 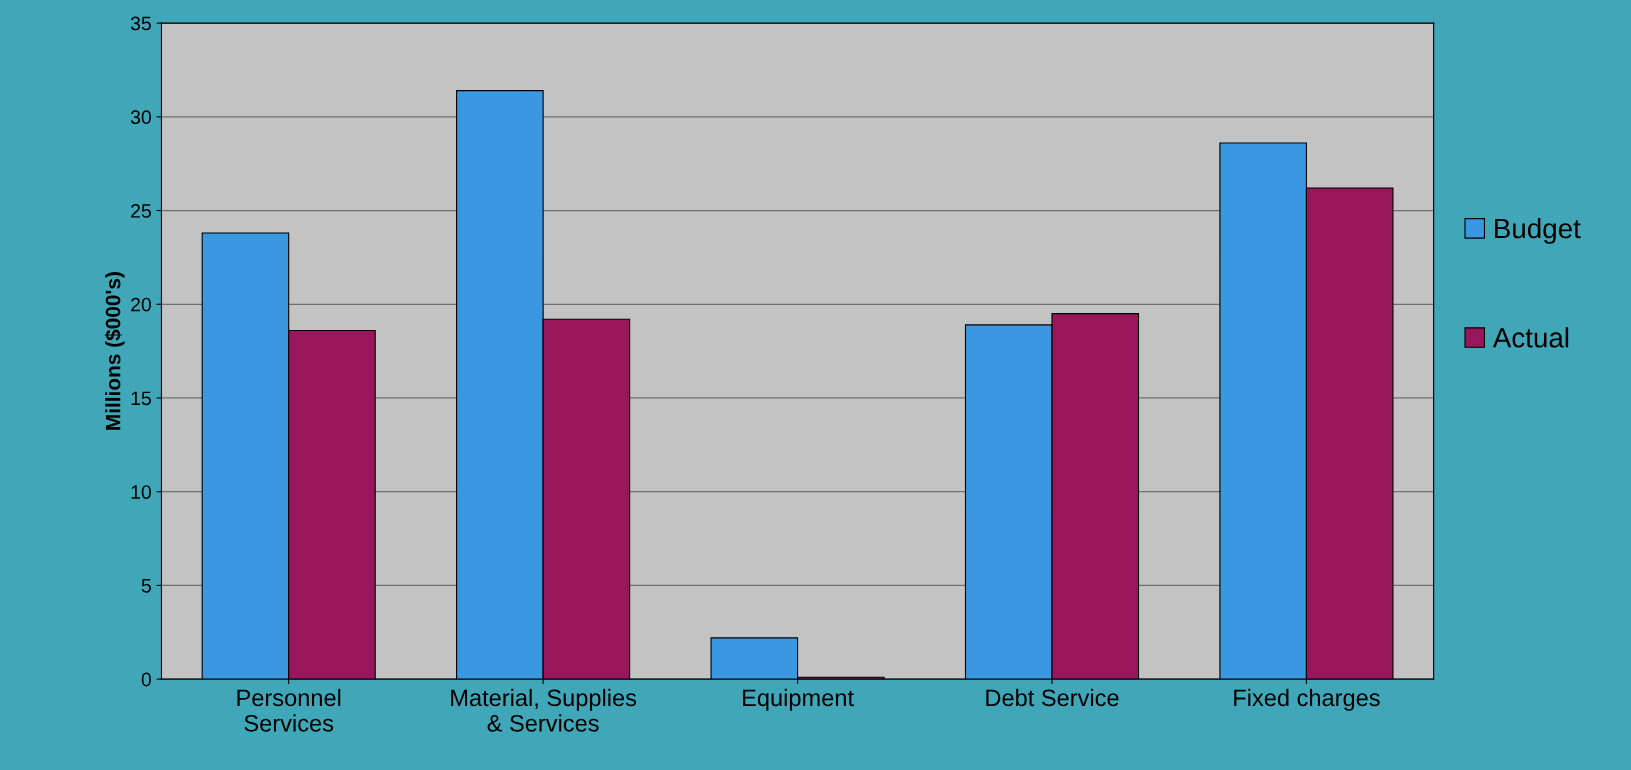 I want to click on y-tick-label: 25, so click(x=141, y=211).